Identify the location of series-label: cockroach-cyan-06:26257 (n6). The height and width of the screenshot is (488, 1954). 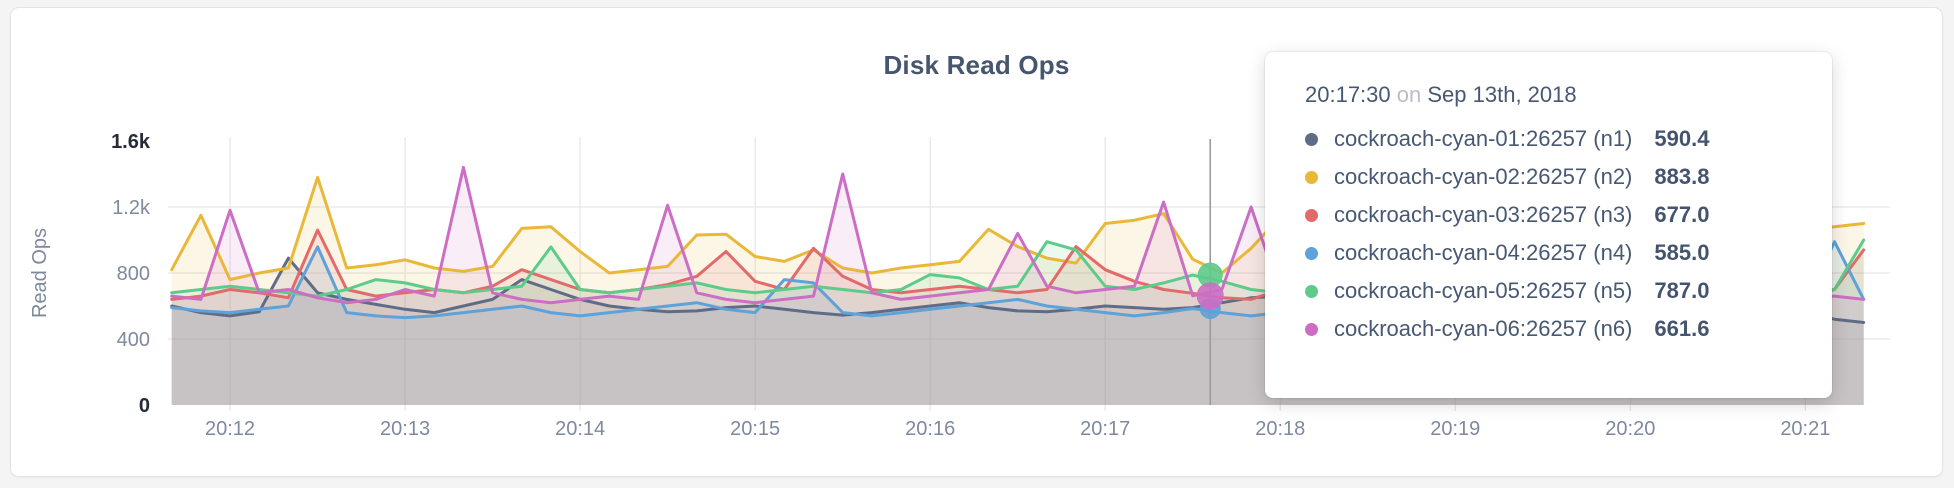
(1483, 328).